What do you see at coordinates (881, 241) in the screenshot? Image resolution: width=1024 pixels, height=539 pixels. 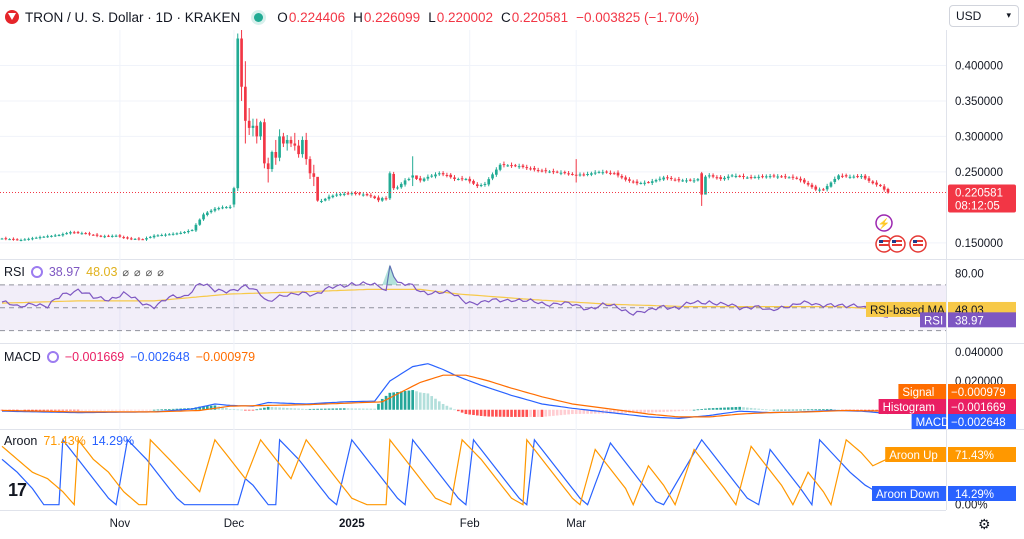 I see `flag-canton` at bounding box center [881, 241].